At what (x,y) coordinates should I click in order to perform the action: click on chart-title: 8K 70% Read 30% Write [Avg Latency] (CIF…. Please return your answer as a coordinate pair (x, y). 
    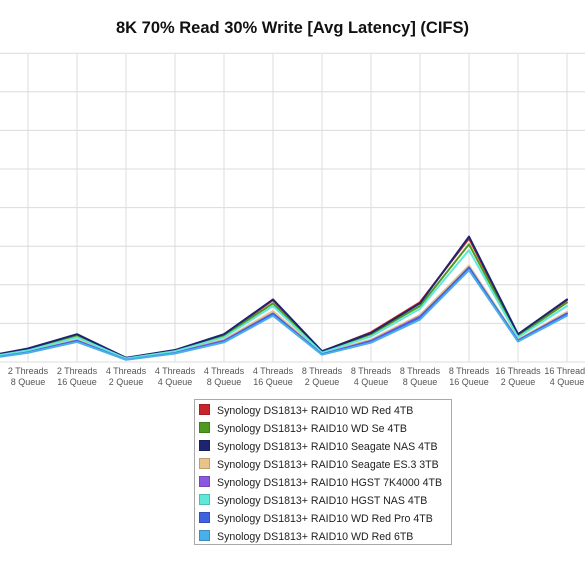
    Looking at the image, I should click on (292, 28).